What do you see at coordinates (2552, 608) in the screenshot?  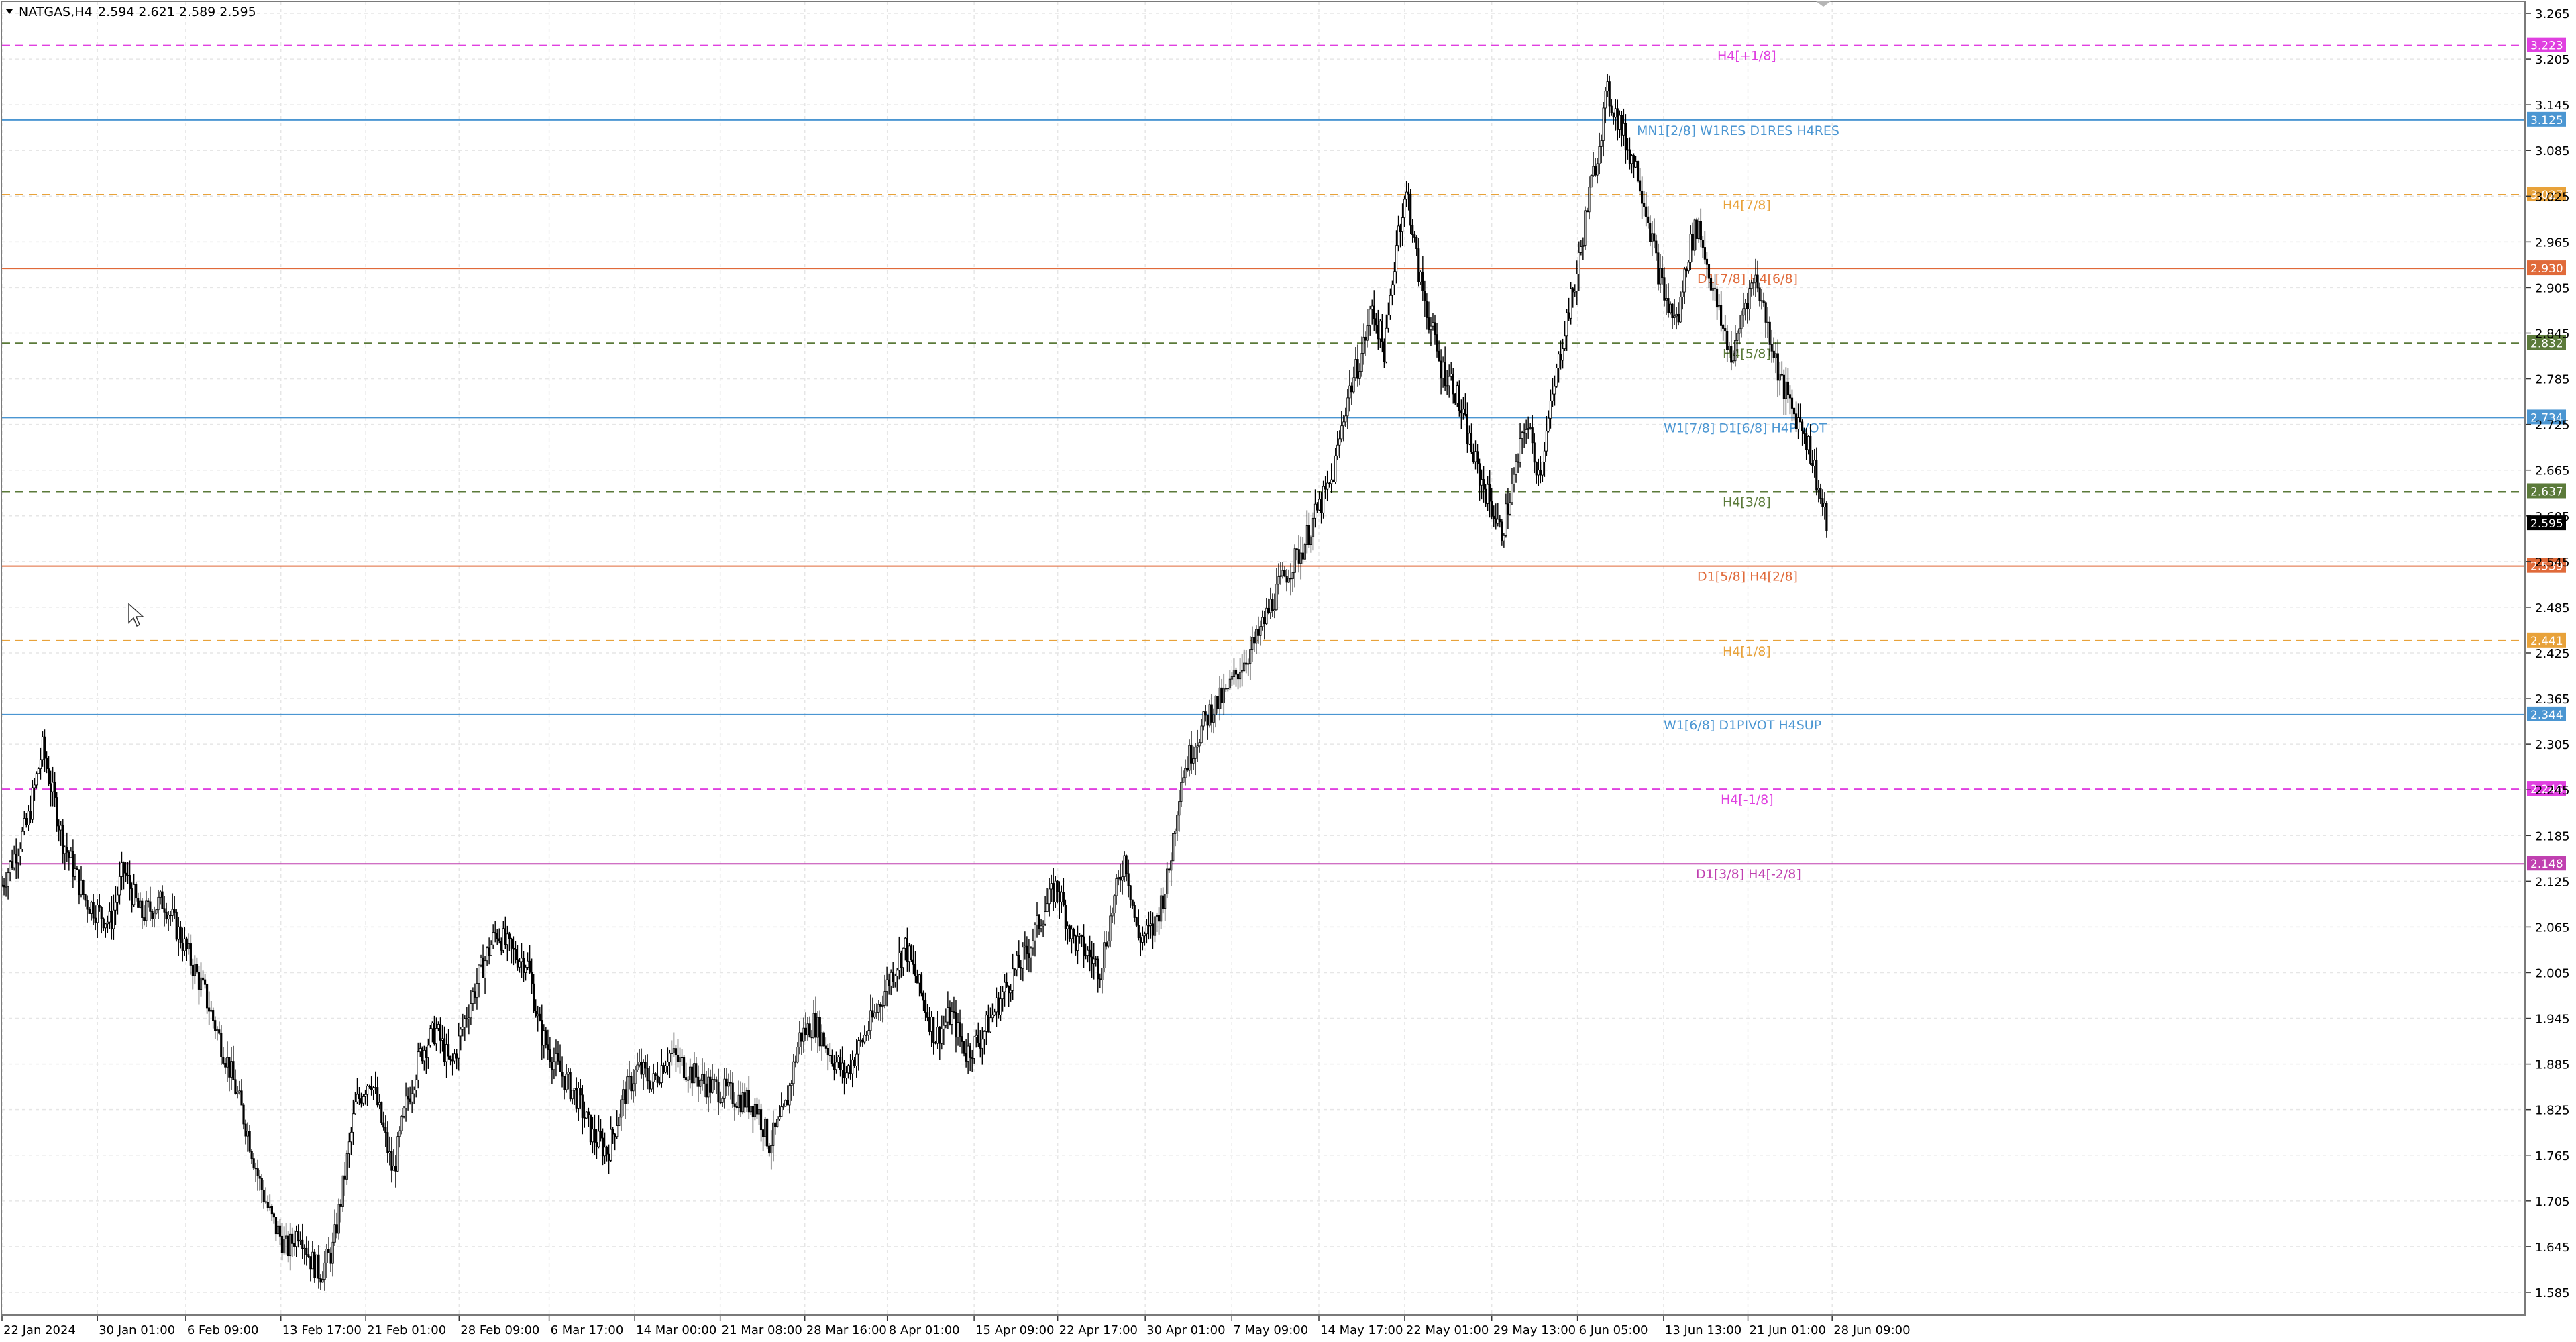 I see `y-tick-label: 2.485` at bounding box center [2552, 608].